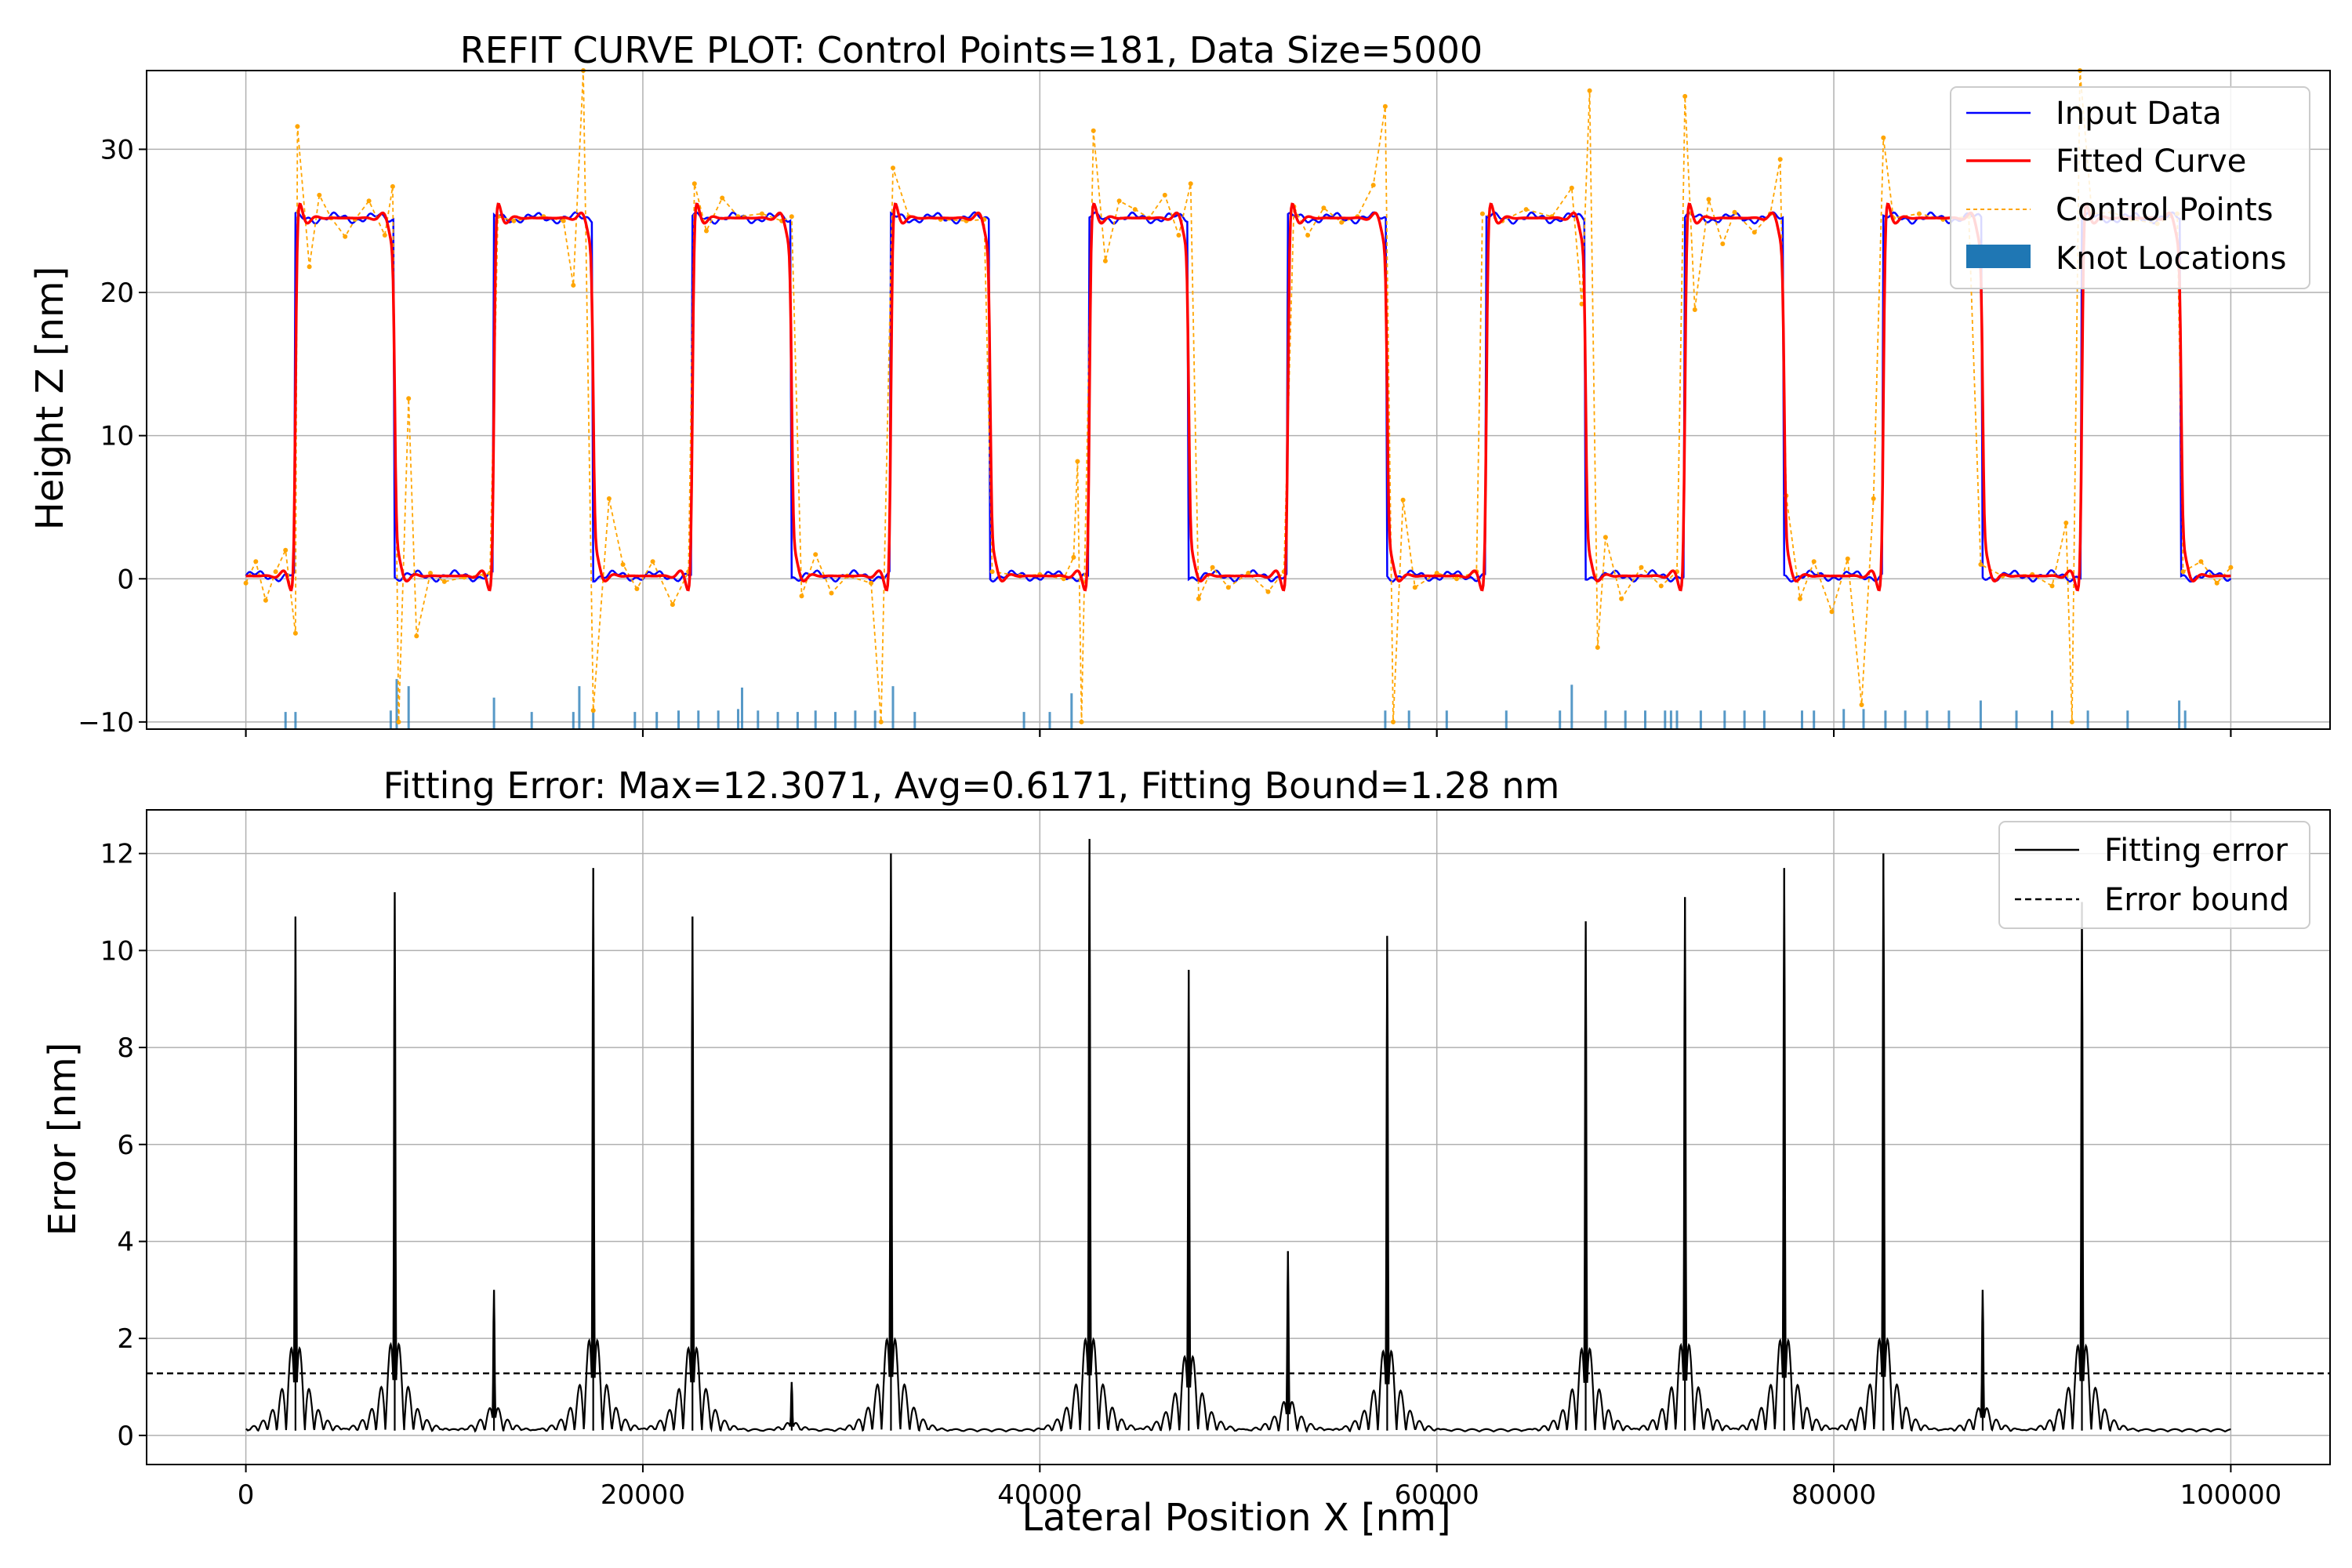  Describe the element at coordinates (2139, 114) in the screenshot. I see `legend-input-data-label: Input Data` at that location.